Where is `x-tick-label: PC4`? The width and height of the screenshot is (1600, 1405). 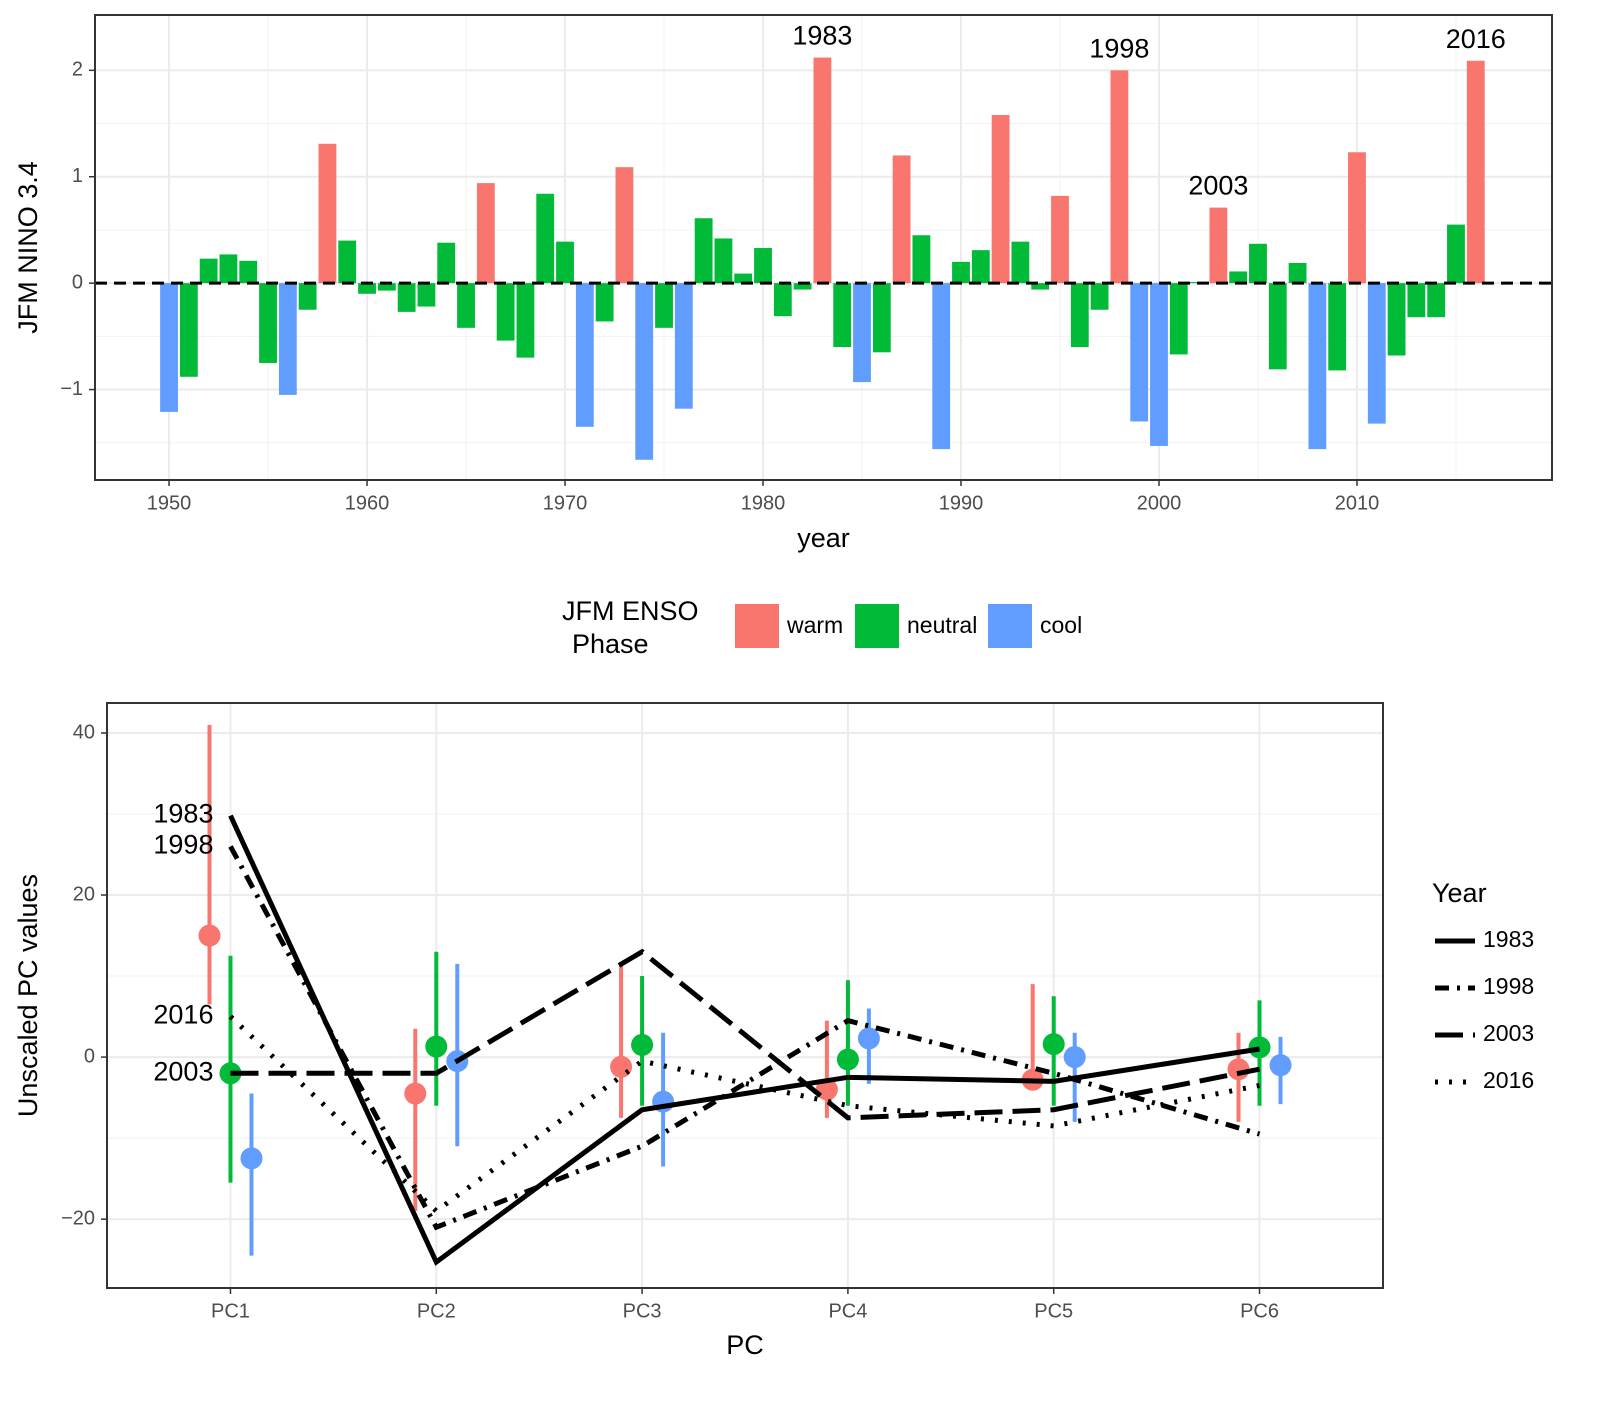 x-tick-label: PC4 is located at coordinates (847, 1311).